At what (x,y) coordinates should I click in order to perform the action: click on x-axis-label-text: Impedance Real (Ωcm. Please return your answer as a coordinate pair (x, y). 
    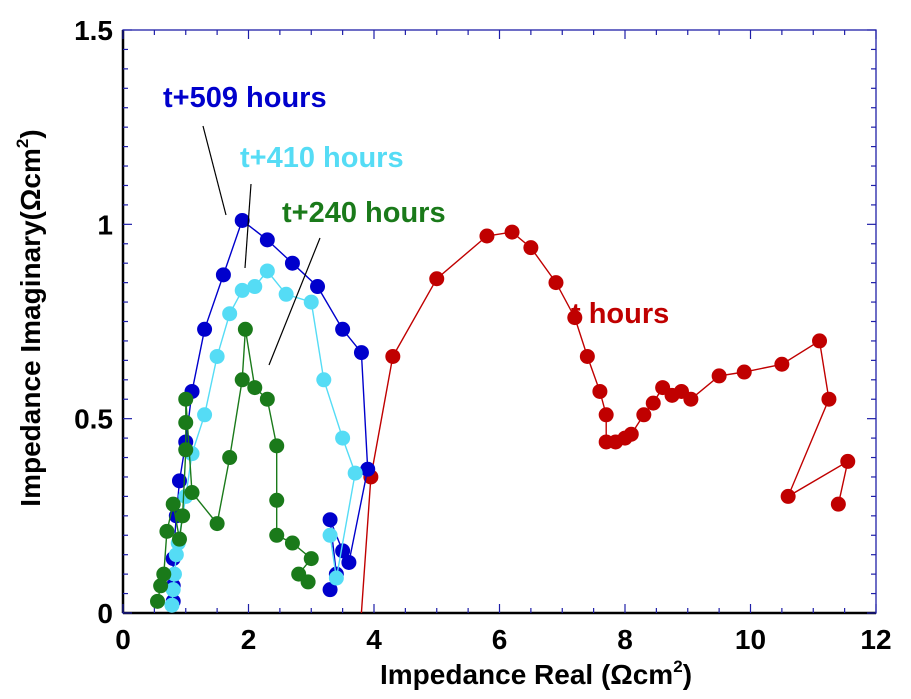
    Looking at the image, I should click on (526, 674).